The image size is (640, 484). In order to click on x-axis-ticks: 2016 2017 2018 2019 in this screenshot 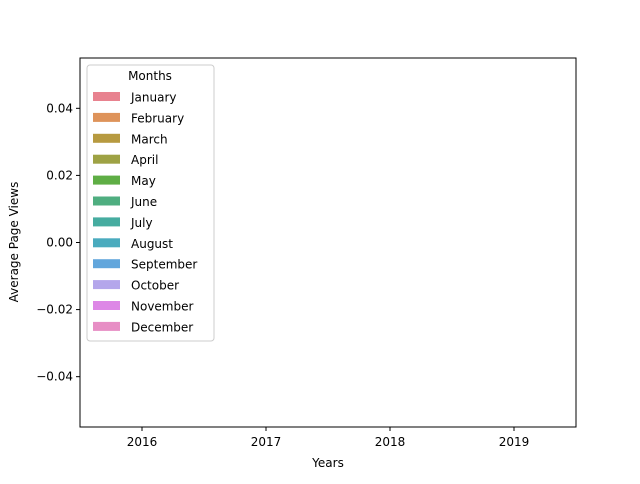, I will do `click(328, 438)`.